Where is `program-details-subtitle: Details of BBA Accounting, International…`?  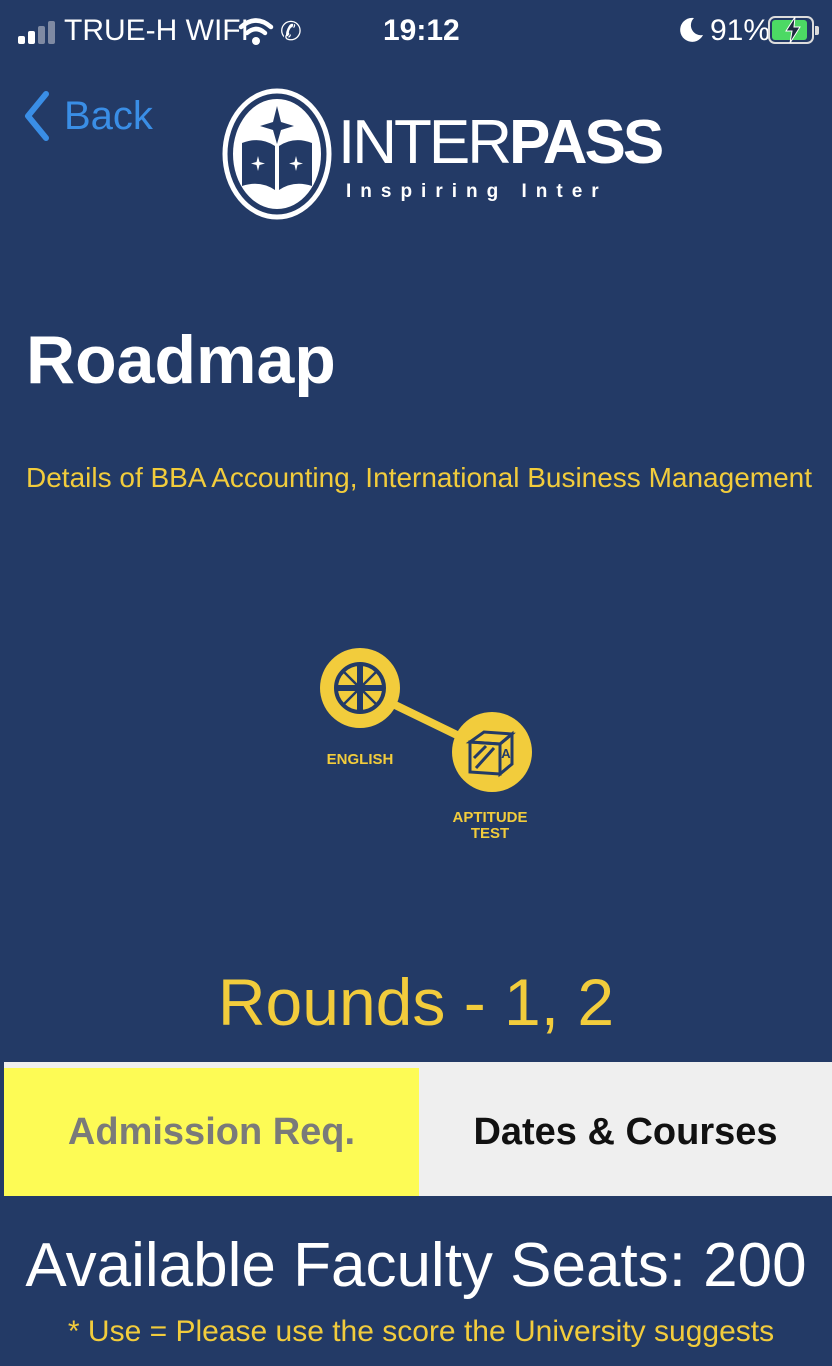 program-details-subtitle: Details of BBA Accounting, International… is located at coordinates (419, 477).